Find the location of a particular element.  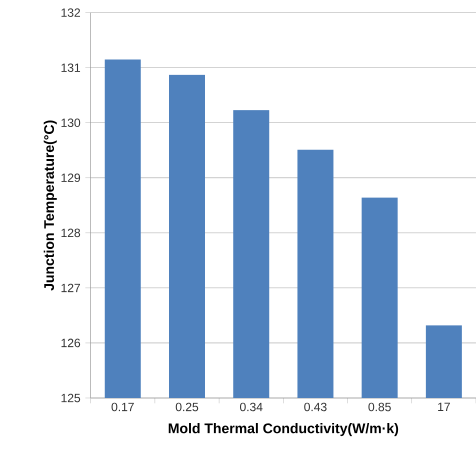

y-tick-label: 129 is located at coordinates (71, 178).